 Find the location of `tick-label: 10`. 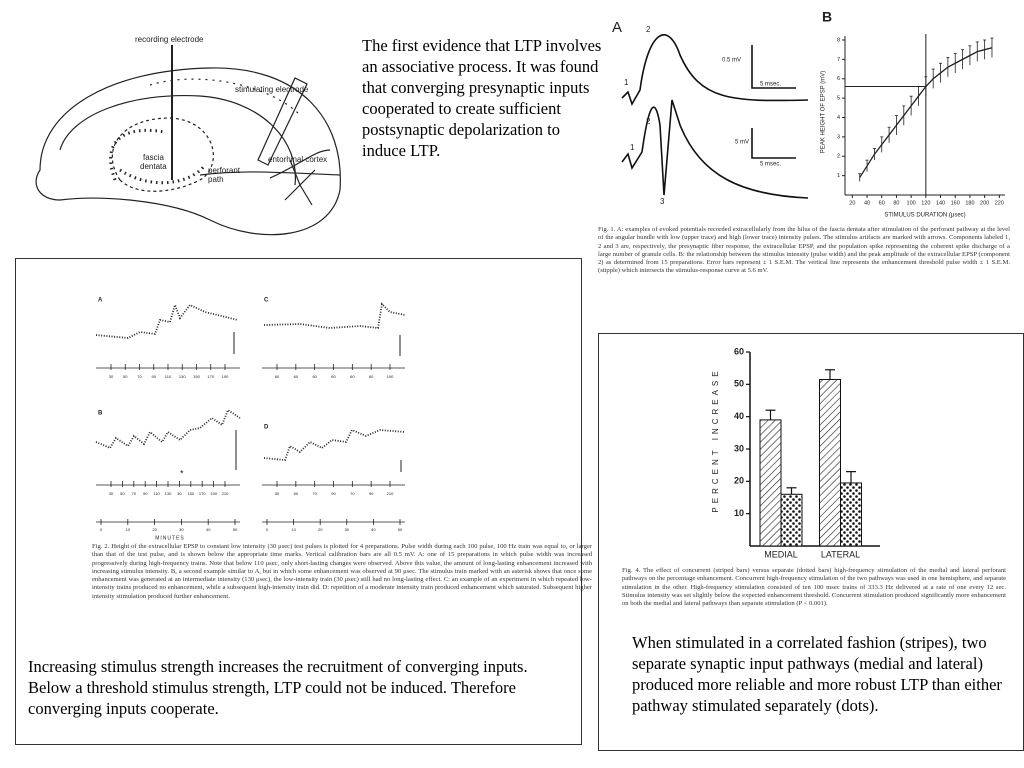

tick-label: 10 is located at coordinates (293, 529).